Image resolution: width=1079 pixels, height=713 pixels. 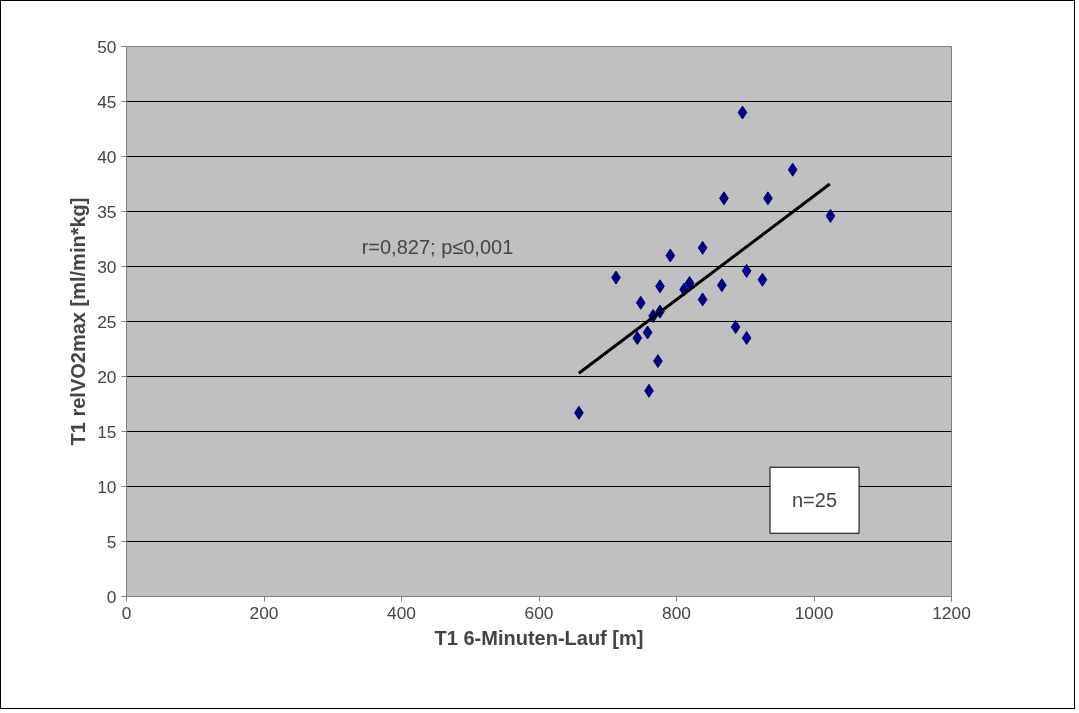 What do you see at coordinates (951, 612) in the screenshot?
I see `x-tick-label: 1200` at bounding box center [951, 612].